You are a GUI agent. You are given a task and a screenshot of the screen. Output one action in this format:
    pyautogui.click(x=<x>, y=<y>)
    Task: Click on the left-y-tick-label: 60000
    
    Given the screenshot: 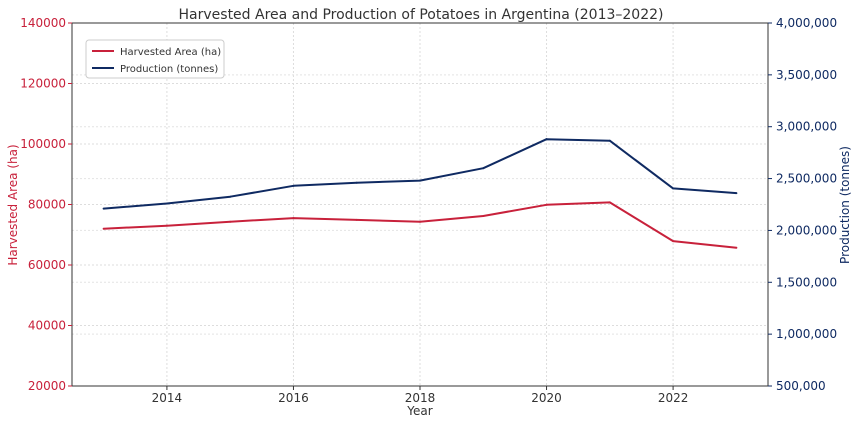 What is the action you would take?
    pyautogui.click(x=47, y=265)
    